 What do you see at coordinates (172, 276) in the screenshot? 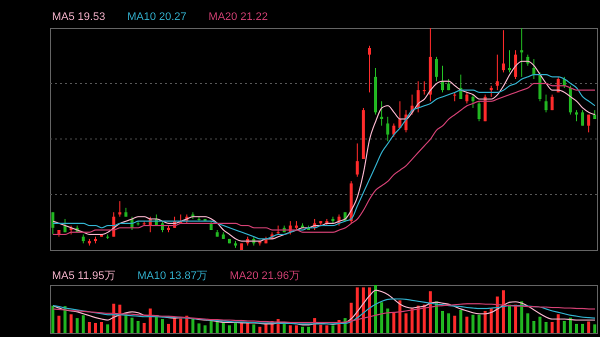
I see `text: MA10 13.87万` at bounding box center [172, 276].